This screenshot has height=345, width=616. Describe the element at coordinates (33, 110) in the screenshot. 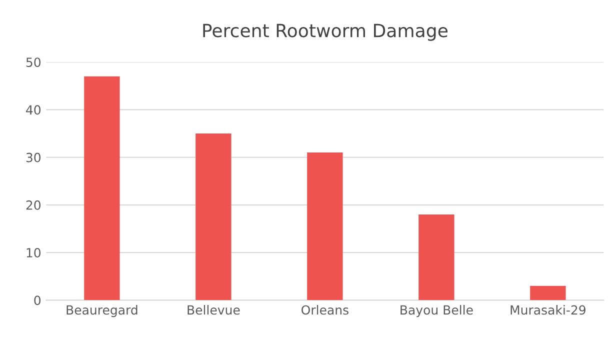

I see `y-tick-label: 40` at that location.